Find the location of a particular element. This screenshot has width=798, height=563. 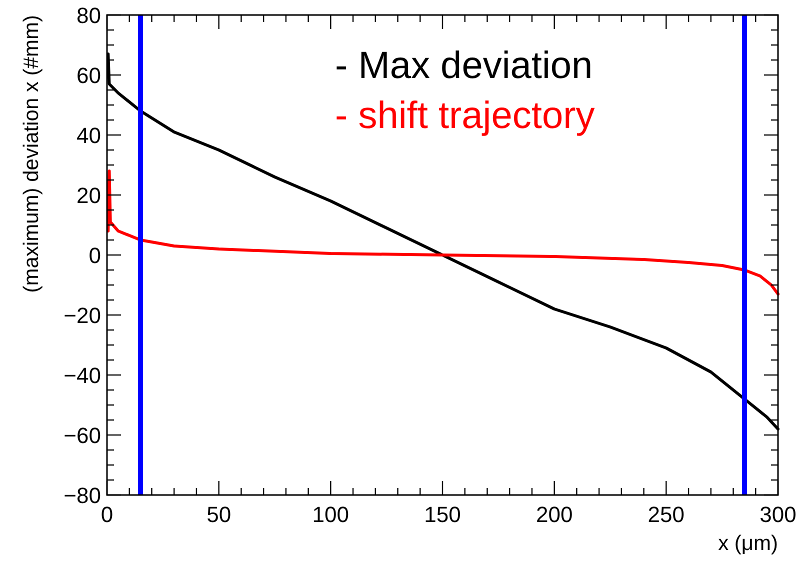

x-axis-title: x (μm) is located at coordinates (748, 543).